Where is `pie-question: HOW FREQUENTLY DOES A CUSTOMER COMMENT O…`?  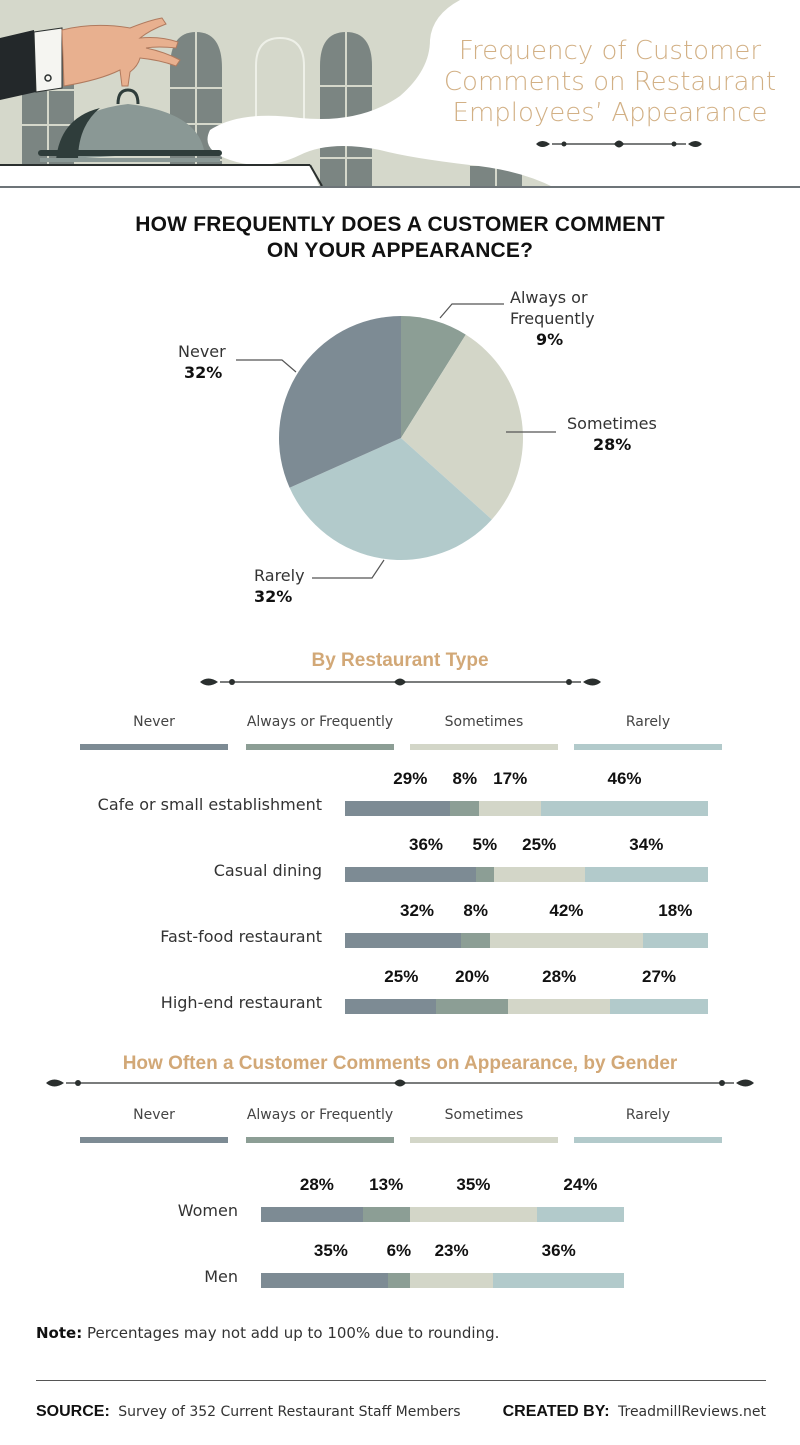
pie-question: HOW FREQUENTLY DOES A CUSTOMER COMMENT O… is located at coordinates (400, 238).